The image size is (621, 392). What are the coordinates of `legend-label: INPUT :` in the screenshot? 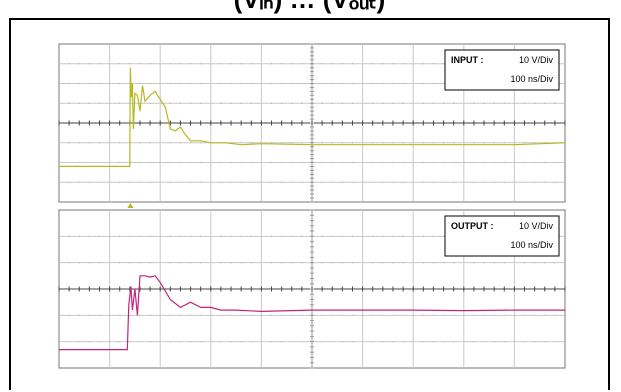 It's located at (467, 60).